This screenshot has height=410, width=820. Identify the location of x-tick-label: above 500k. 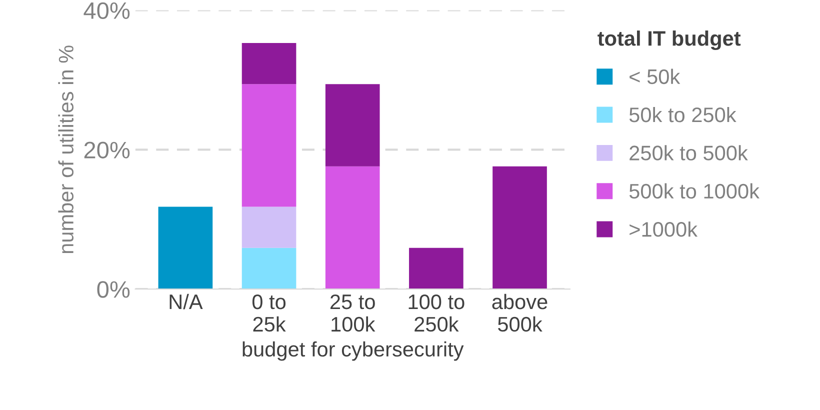
(520, 313).